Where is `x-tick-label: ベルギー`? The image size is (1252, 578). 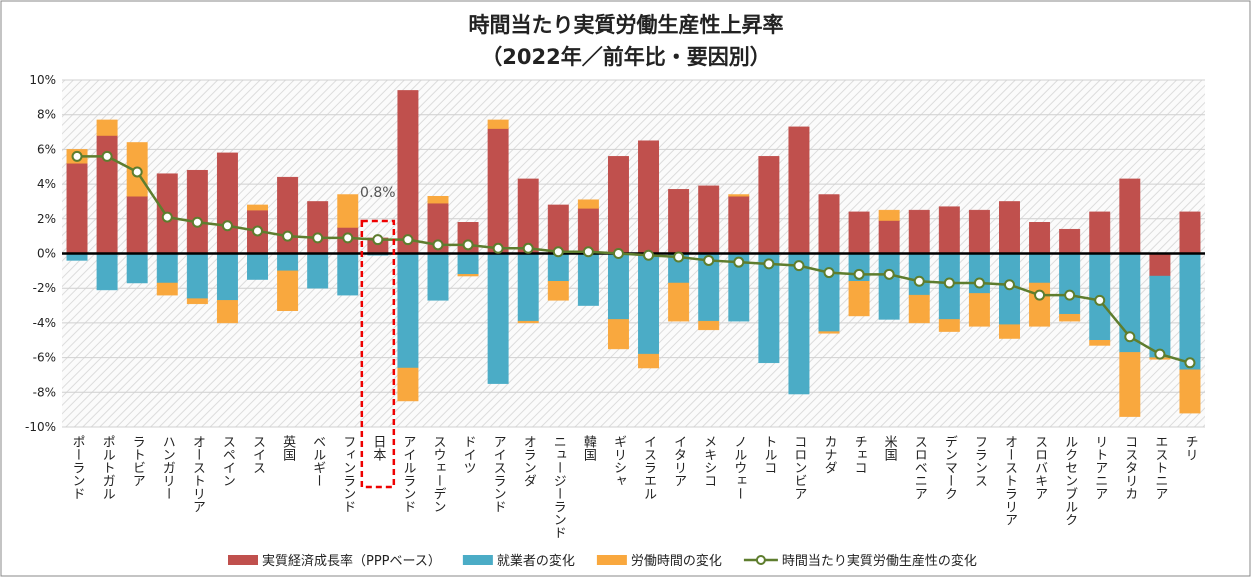 x-tick-label: ベルギー is located at coordinates (318, 461).